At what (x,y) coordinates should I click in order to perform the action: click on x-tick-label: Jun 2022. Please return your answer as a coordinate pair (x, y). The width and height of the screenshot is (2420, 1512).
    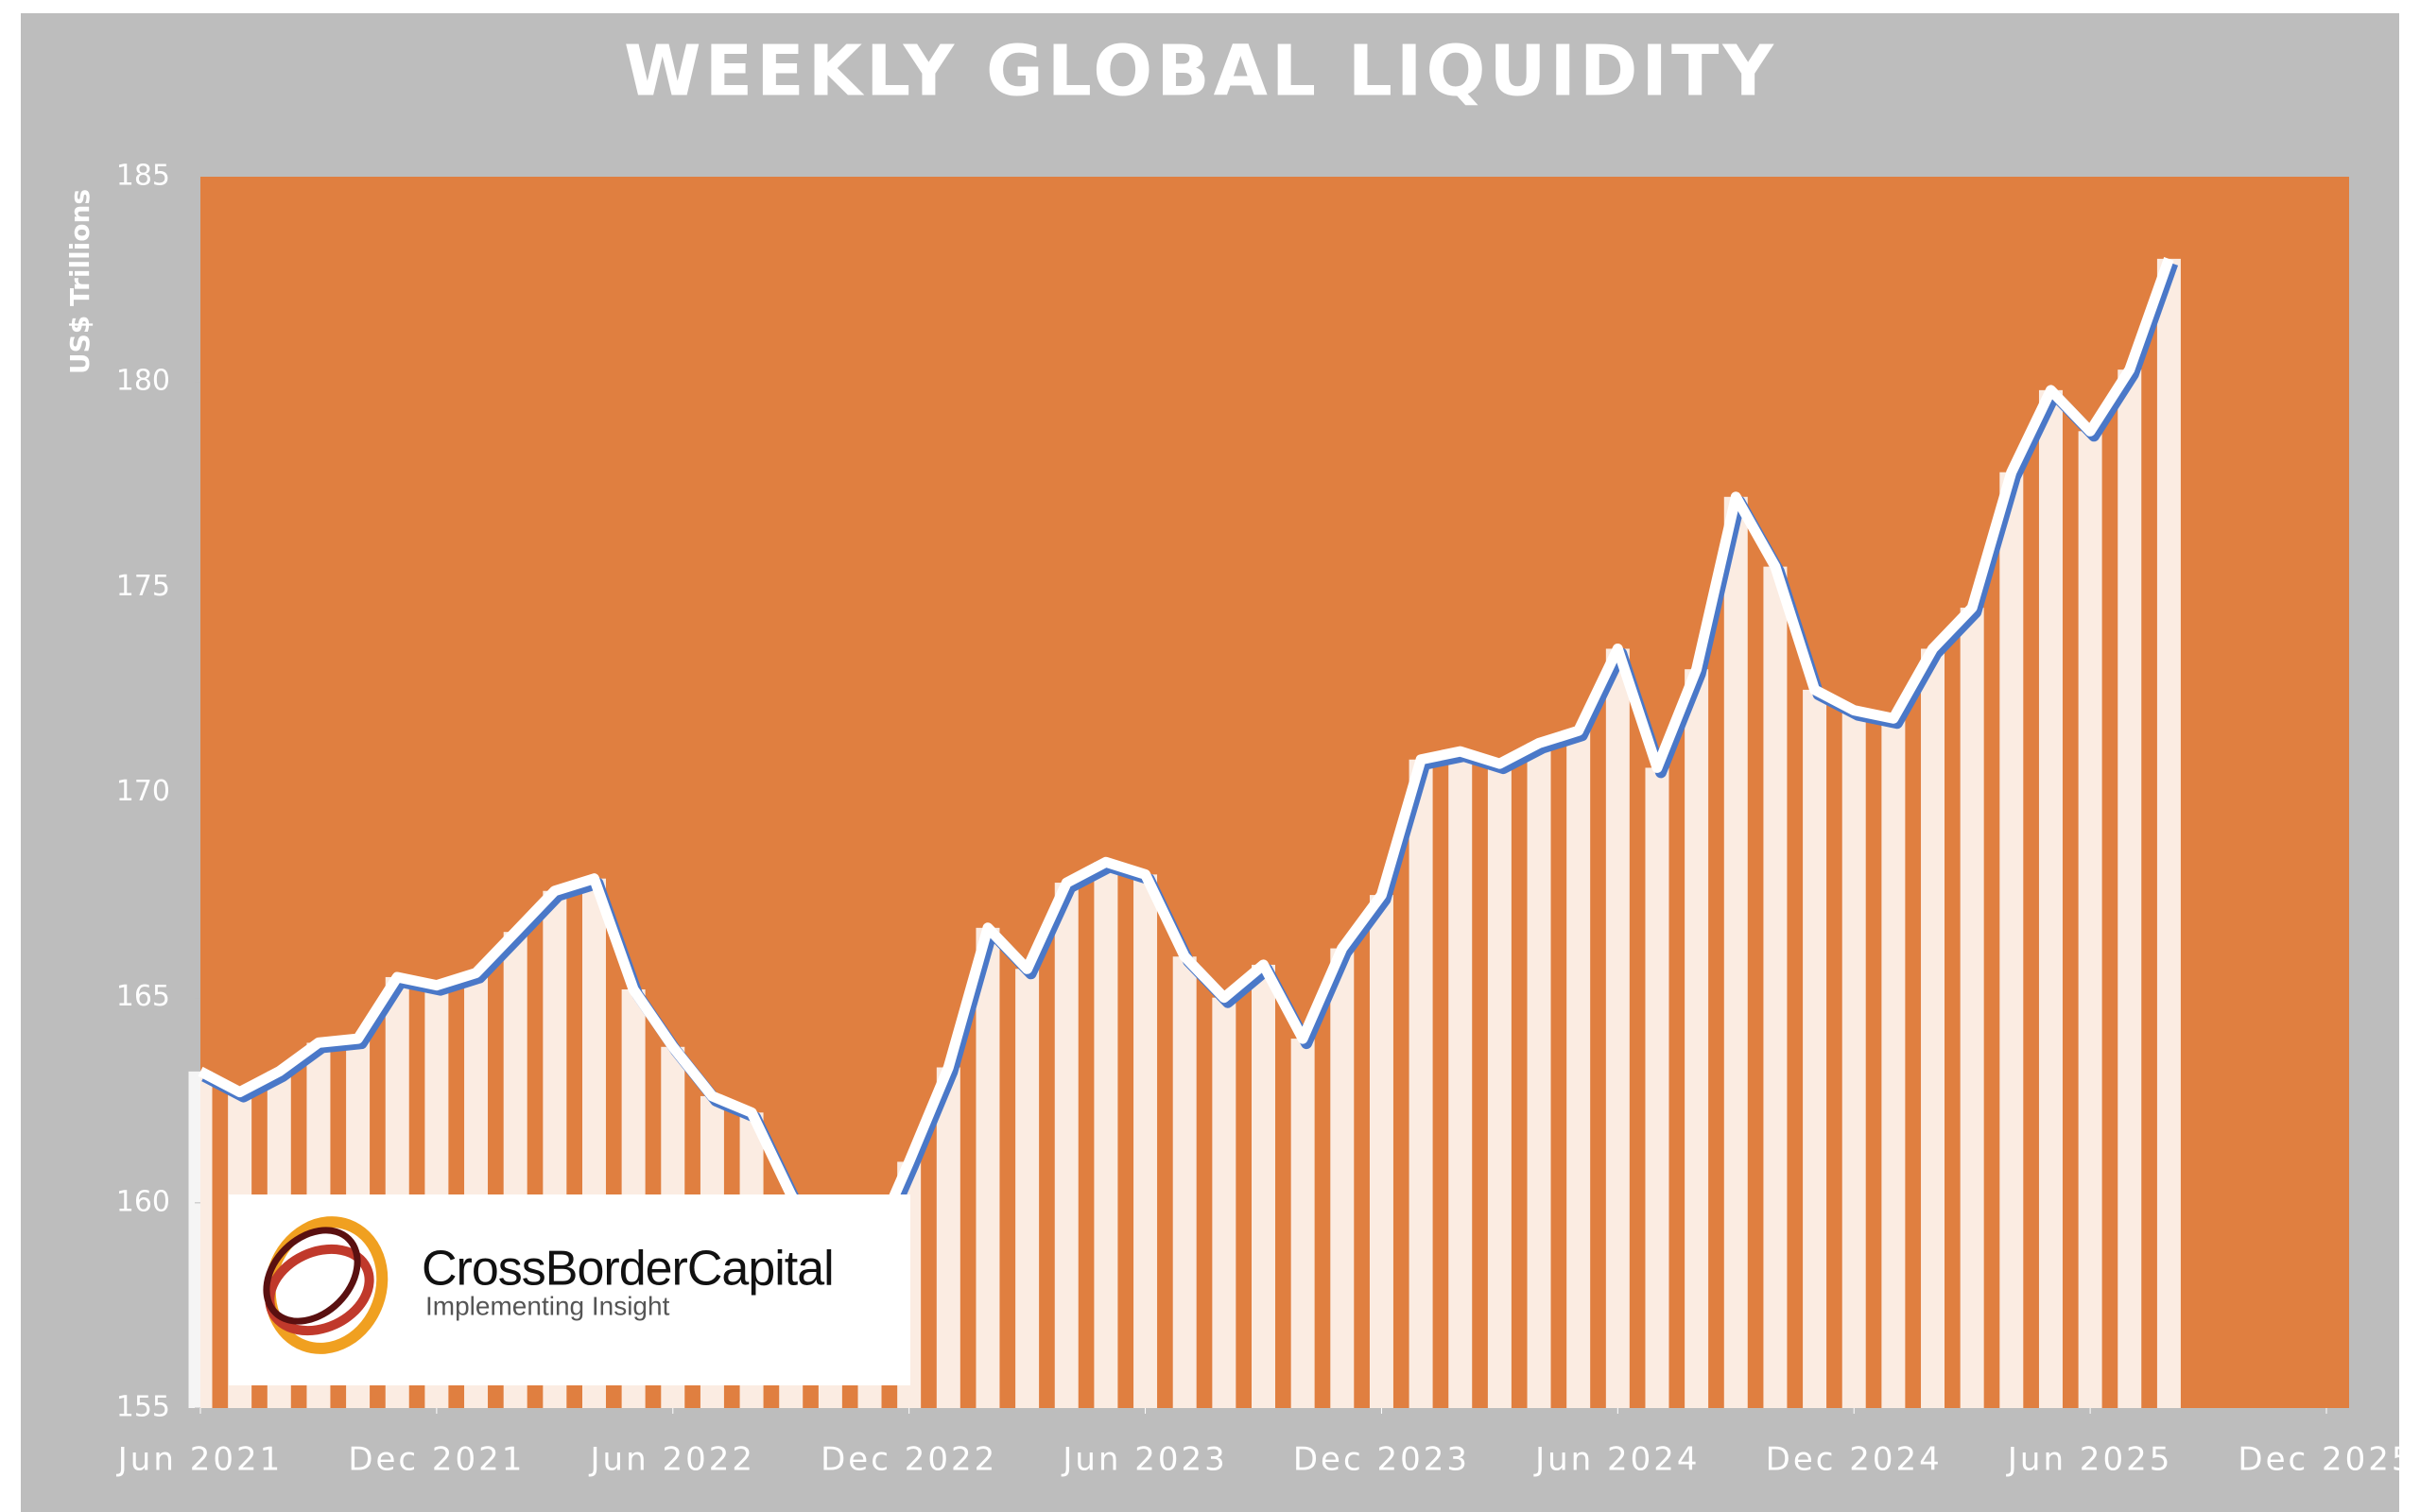
    Looking at the image, I should click on (672, 1460).